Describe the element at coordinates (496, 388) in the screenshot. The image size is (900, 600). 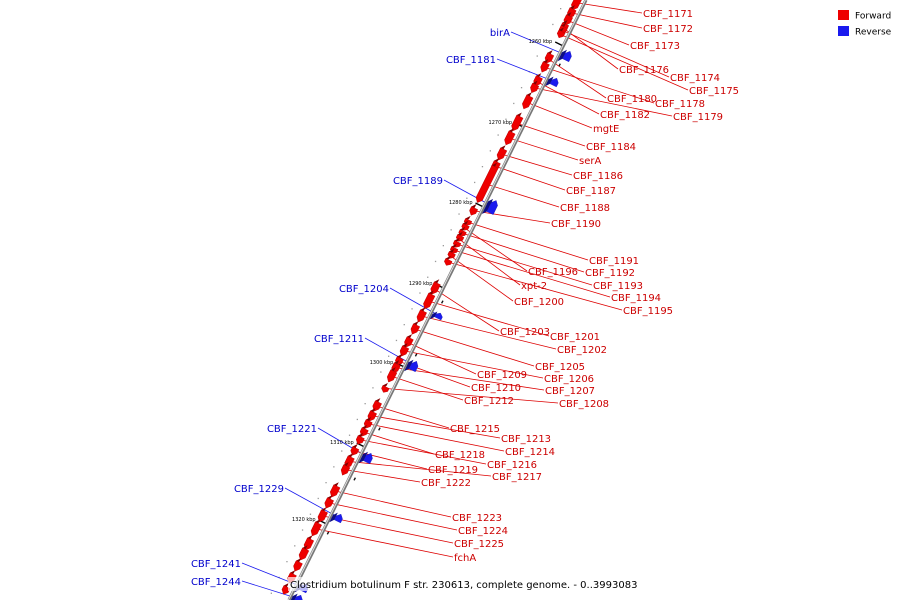
I see `forward-gene-label: CBF_1210` at that location.